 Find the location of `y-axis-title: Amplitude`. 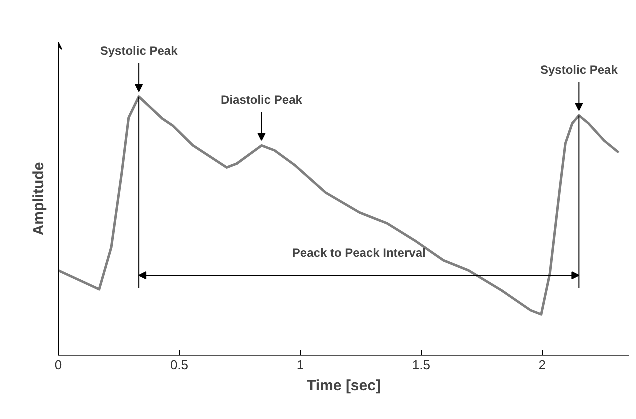

y-axis-title: Amplitude is located at coordinates (39, 199).